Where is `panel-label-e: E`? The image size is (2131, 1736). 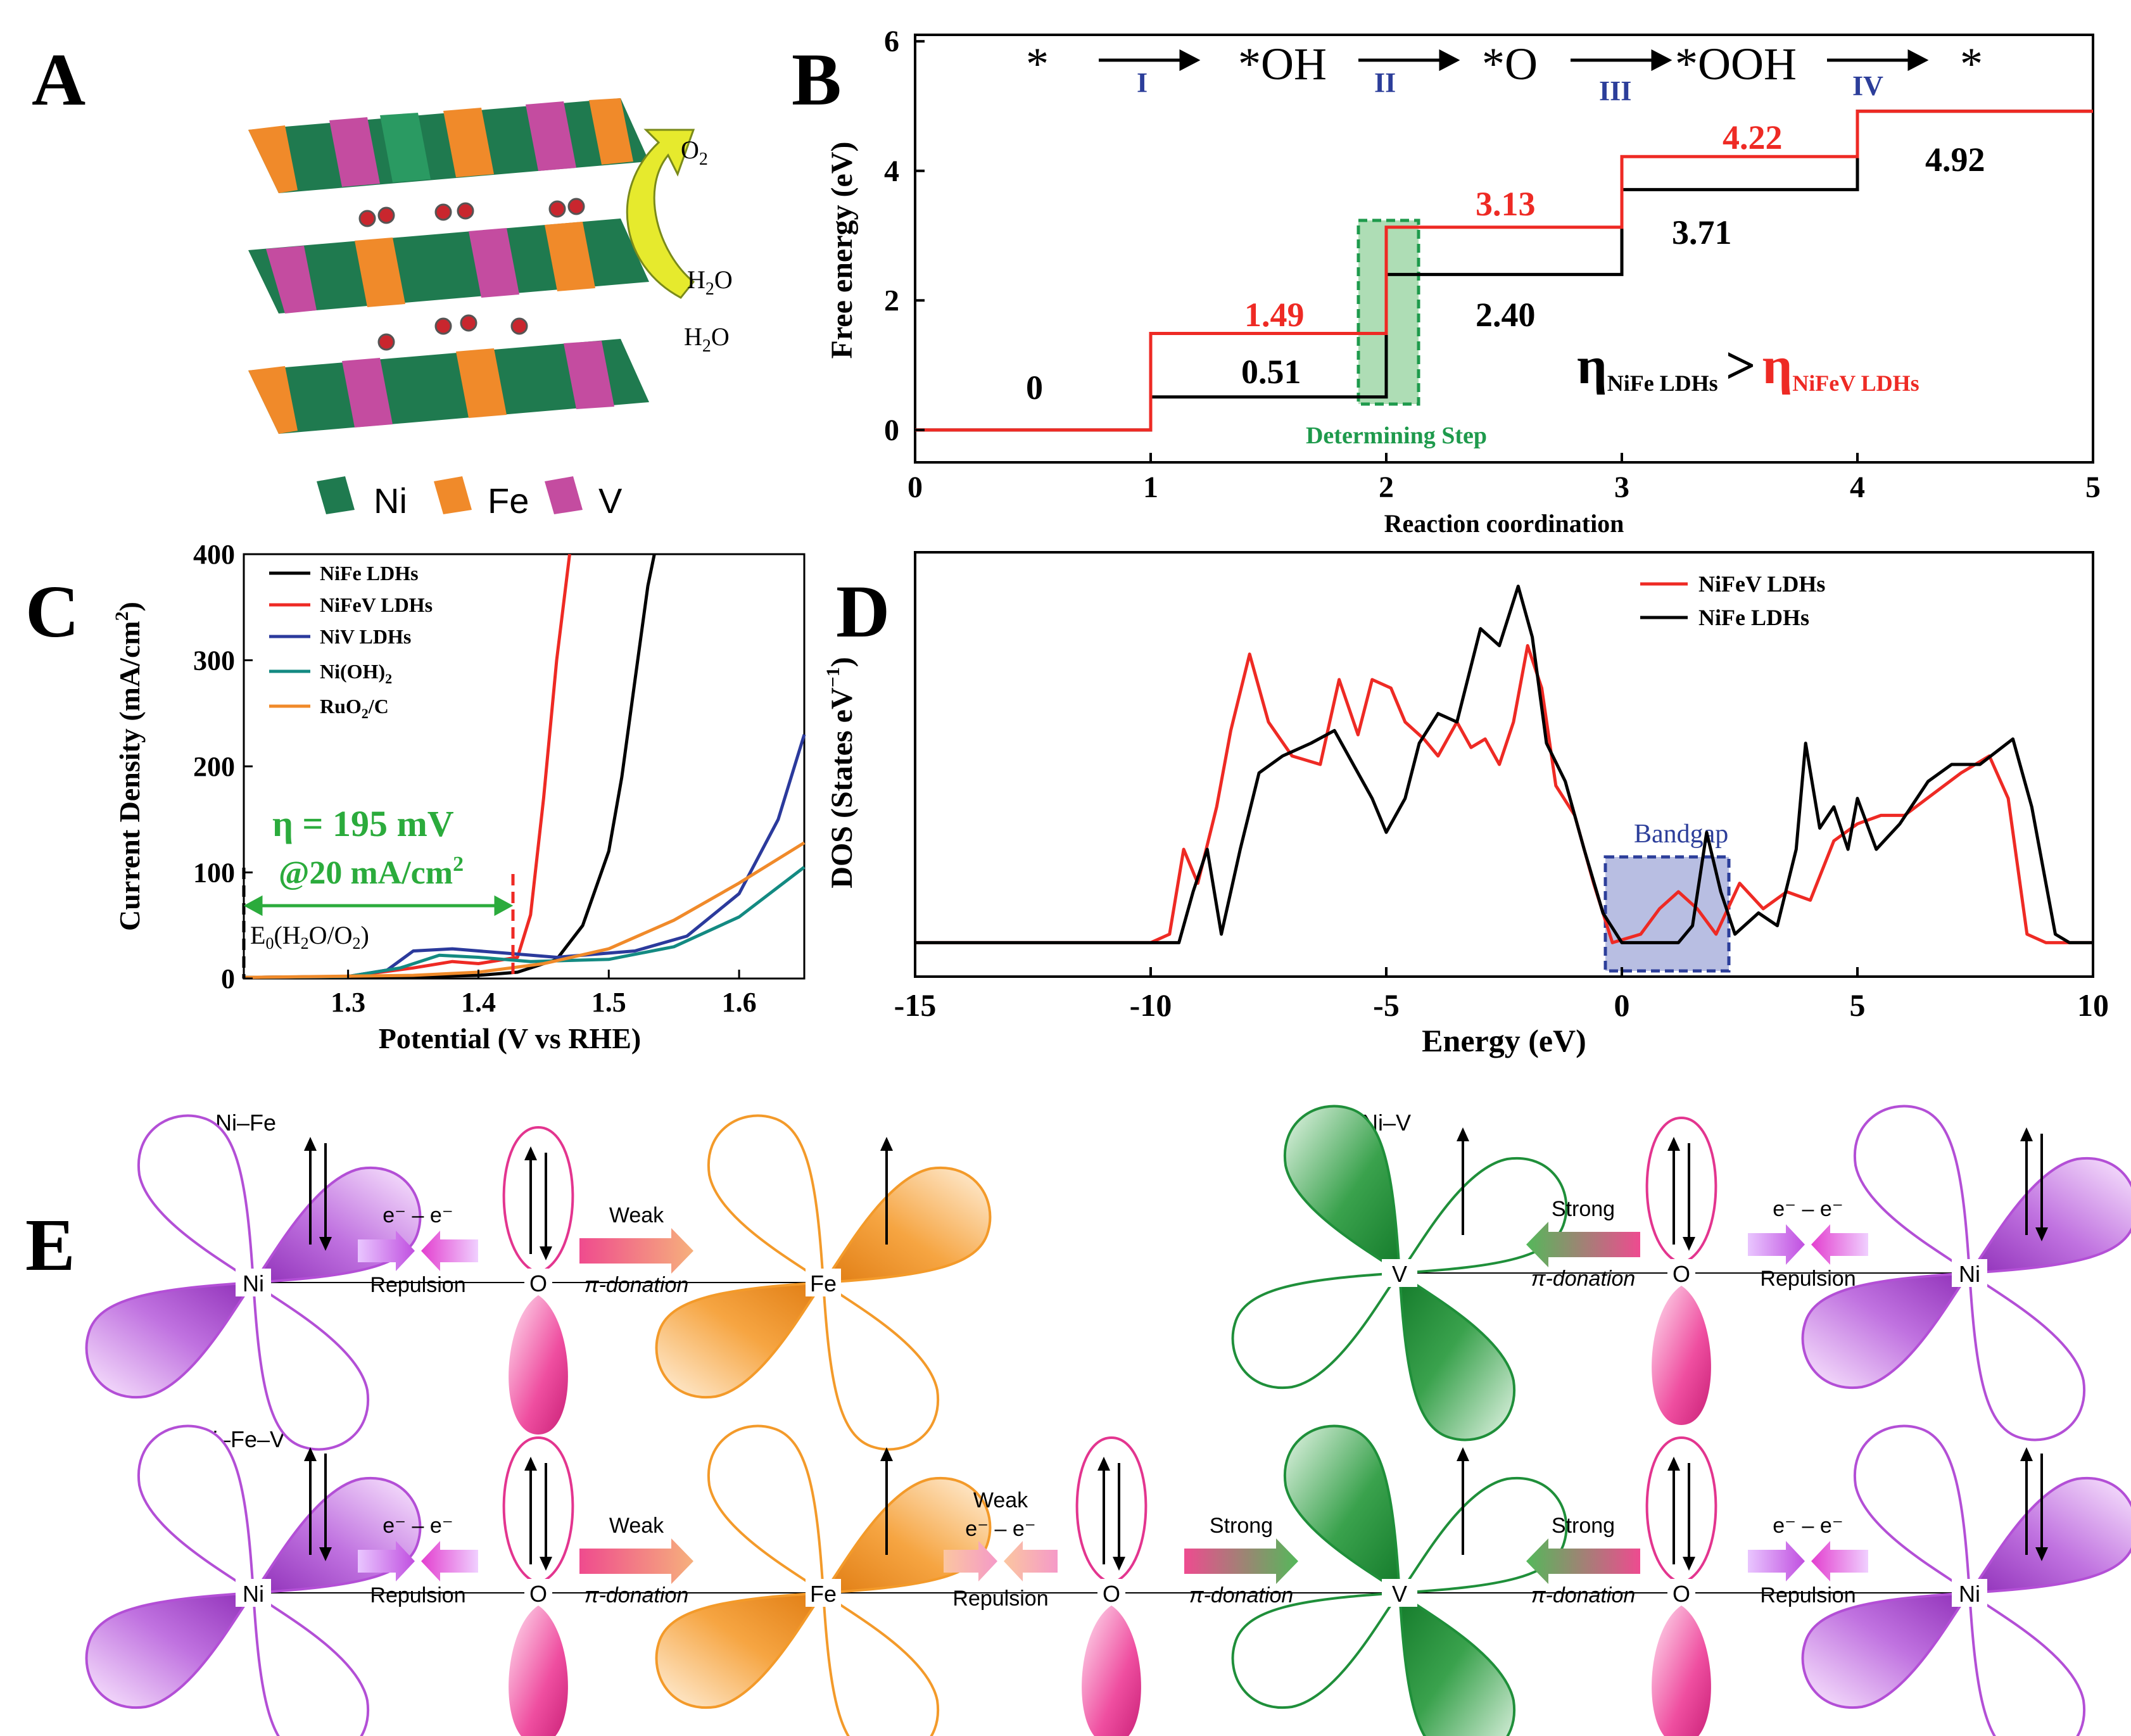
panel-label-e: E is located at coordinates (50, 1244).